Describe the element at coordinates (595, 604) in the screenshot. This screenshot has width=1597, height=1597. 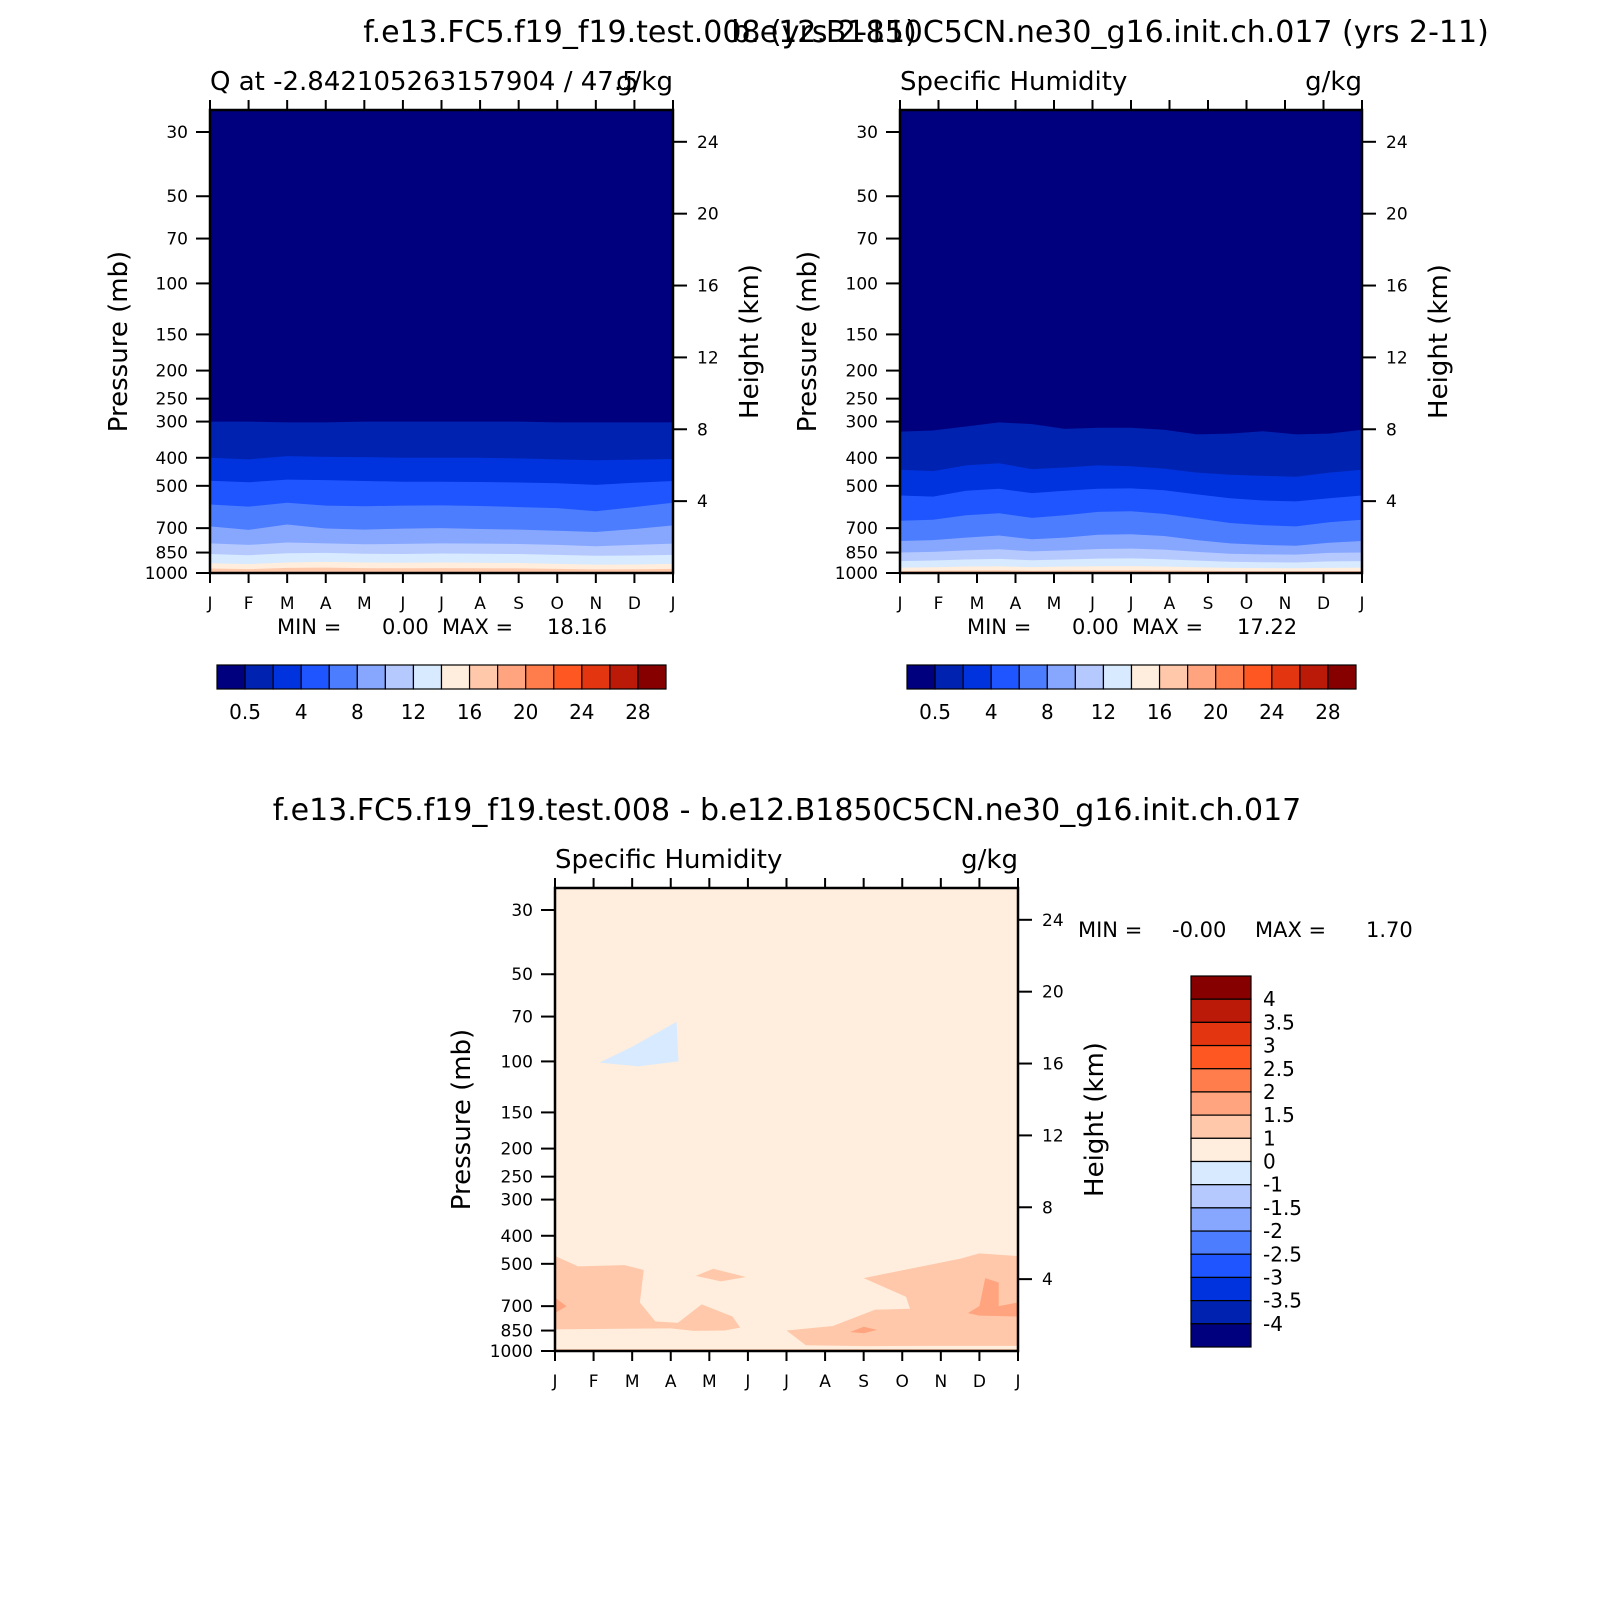
I see `panel1-x-tick-label: N` at that location.